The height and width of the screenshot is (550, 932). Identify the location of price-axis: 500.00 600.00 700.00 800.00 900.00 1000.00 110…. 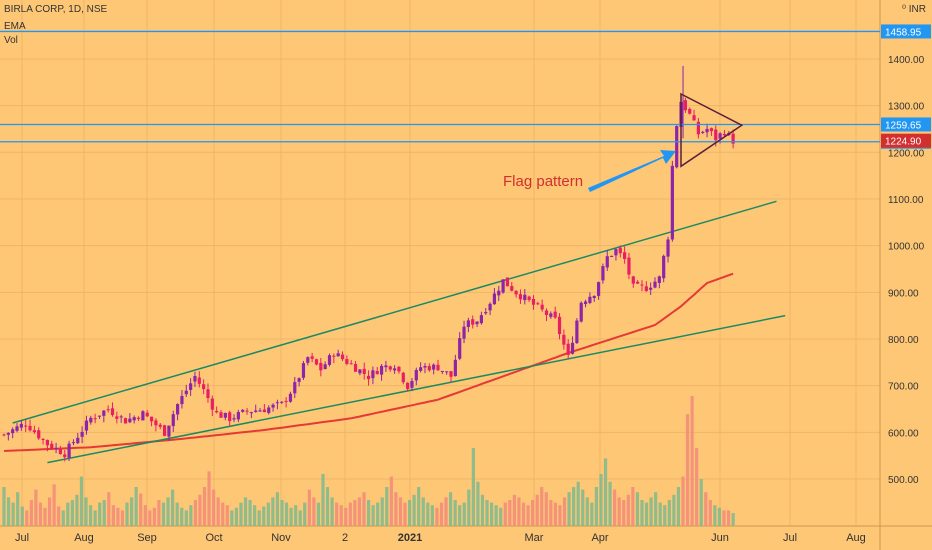
(906, 270).